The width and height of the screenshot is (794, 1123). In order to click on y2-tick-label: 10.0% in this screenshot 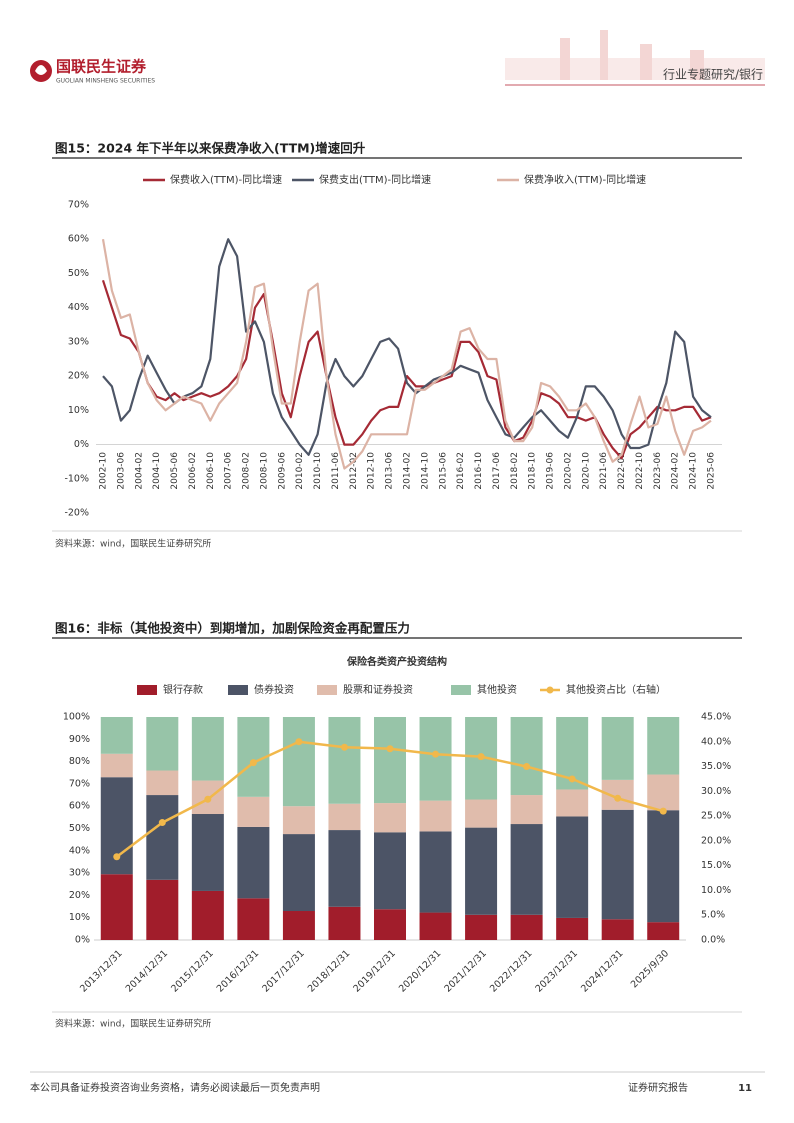, I will do `click(716, 890)`.